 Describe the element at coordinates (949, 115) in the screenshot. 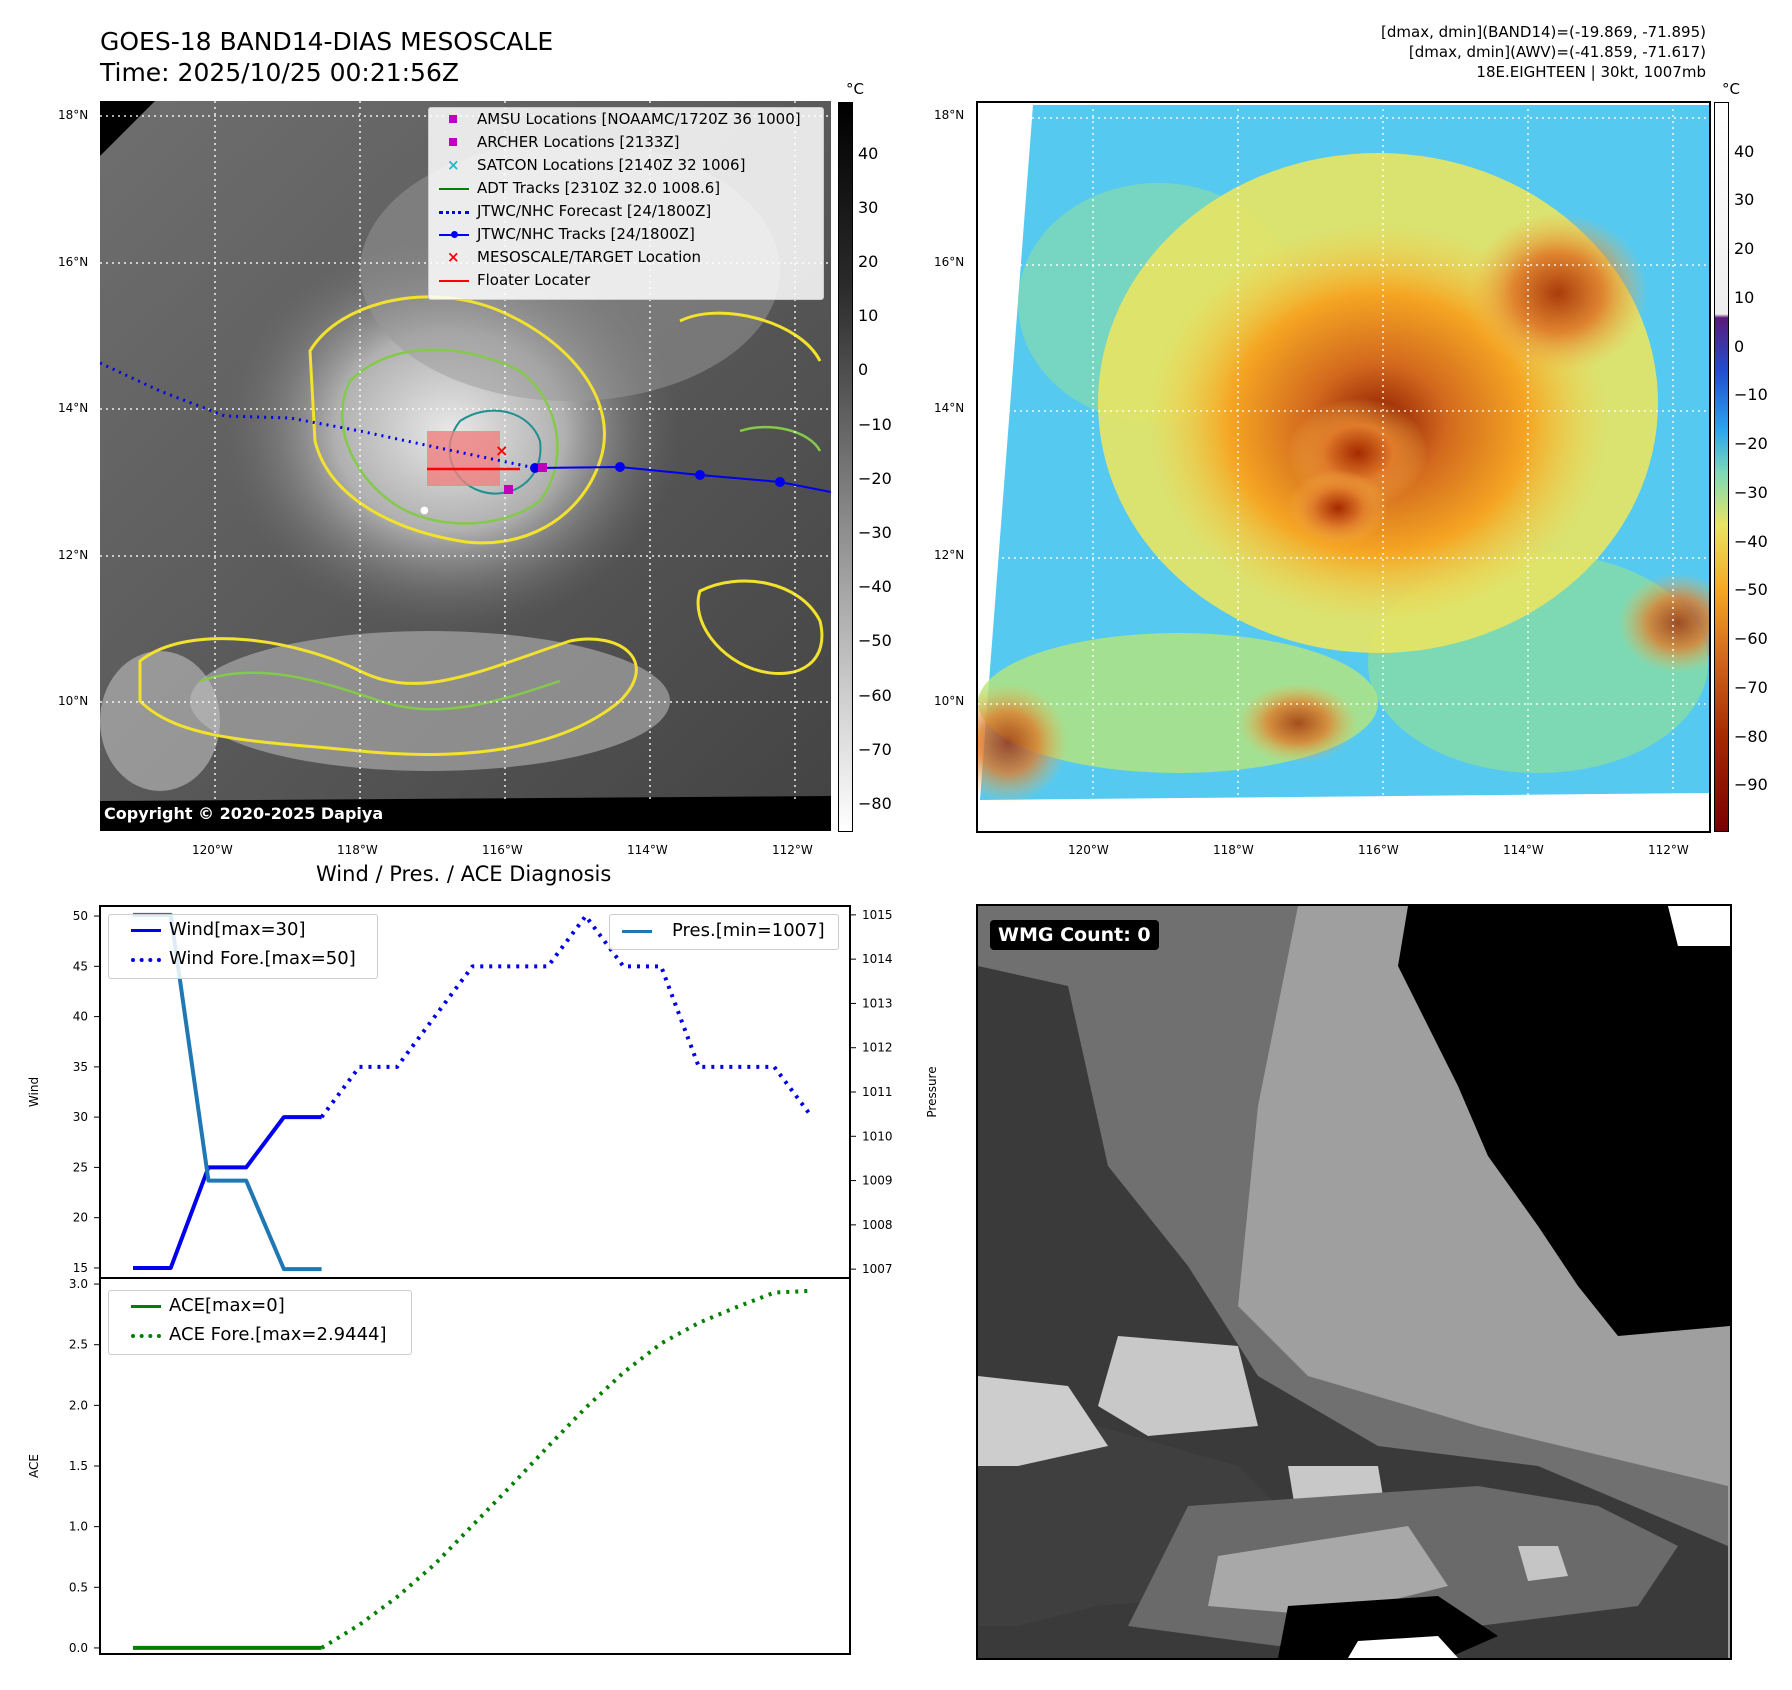

I see `wv-lat-tick-18: 18°N` at that location.